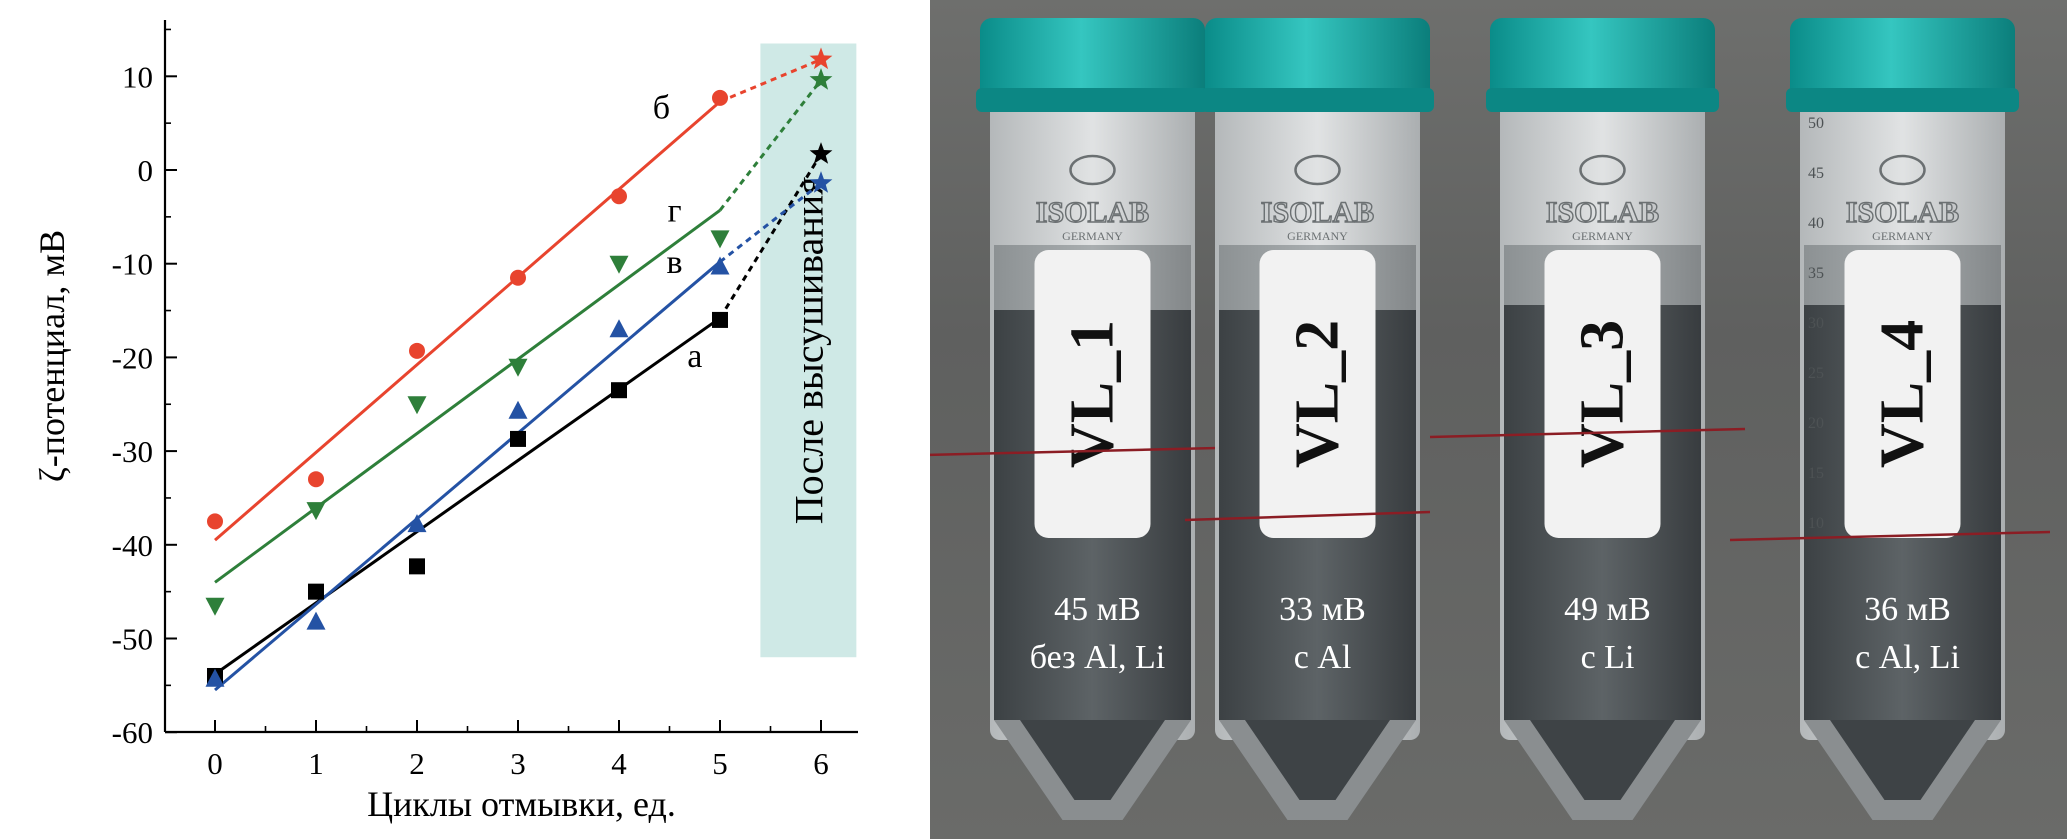 This screenshot has width=2067, height=839. I want to click on dried-region, so click(808, 350).